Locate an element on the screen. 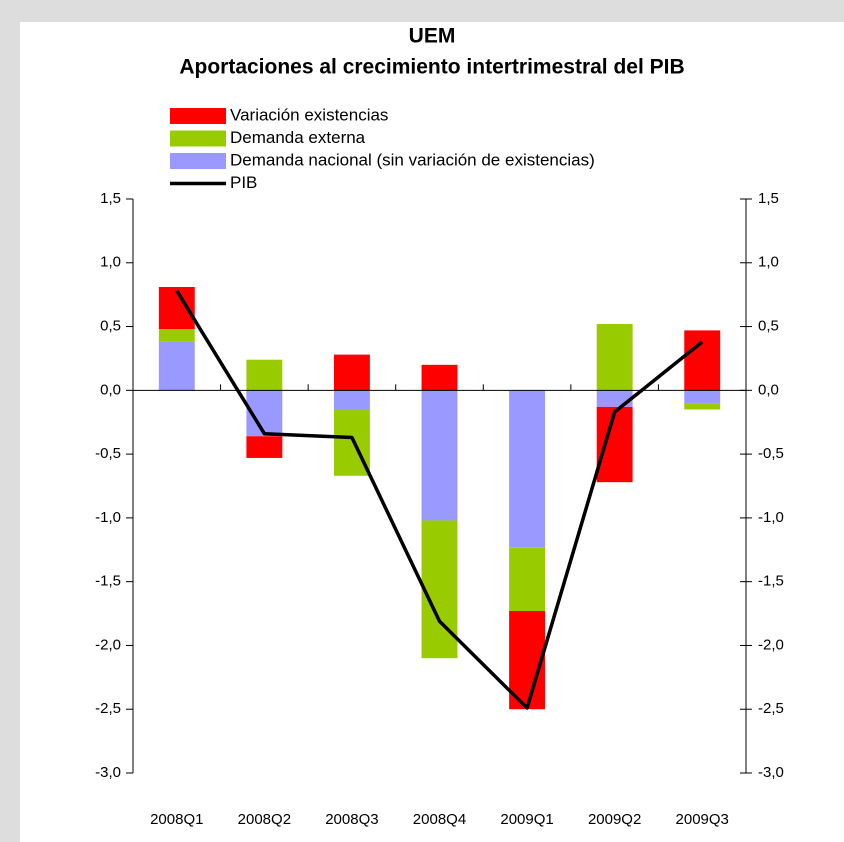 Image resolution: width=844 pixels, height=842 pixels. y-tick-label: -3,0 is located at coordinates (108, 772).